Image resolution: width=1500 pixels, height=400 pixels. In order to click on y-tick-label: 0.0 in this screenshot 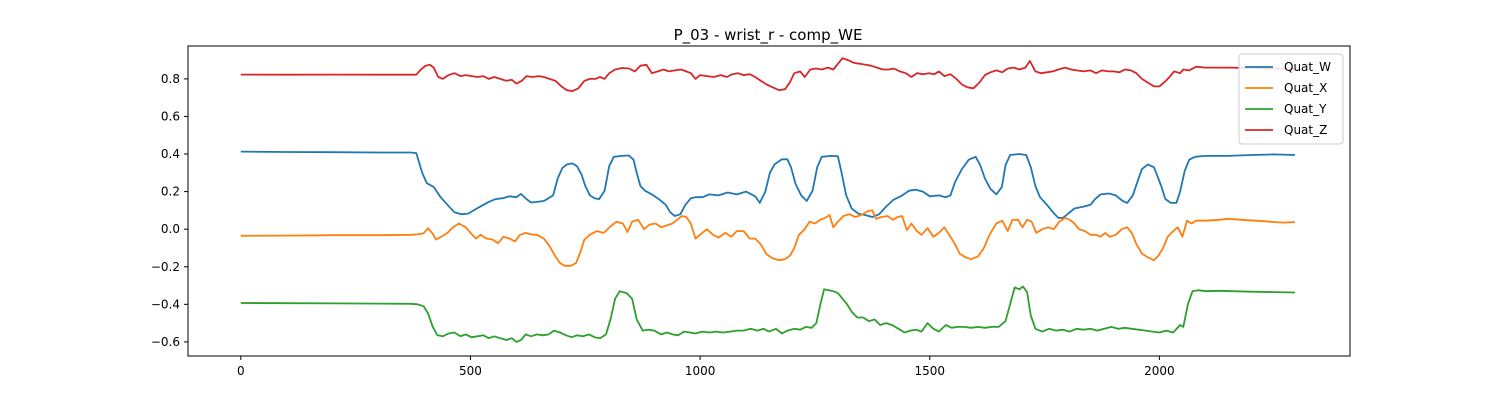, I will do `click(170, 229)`.